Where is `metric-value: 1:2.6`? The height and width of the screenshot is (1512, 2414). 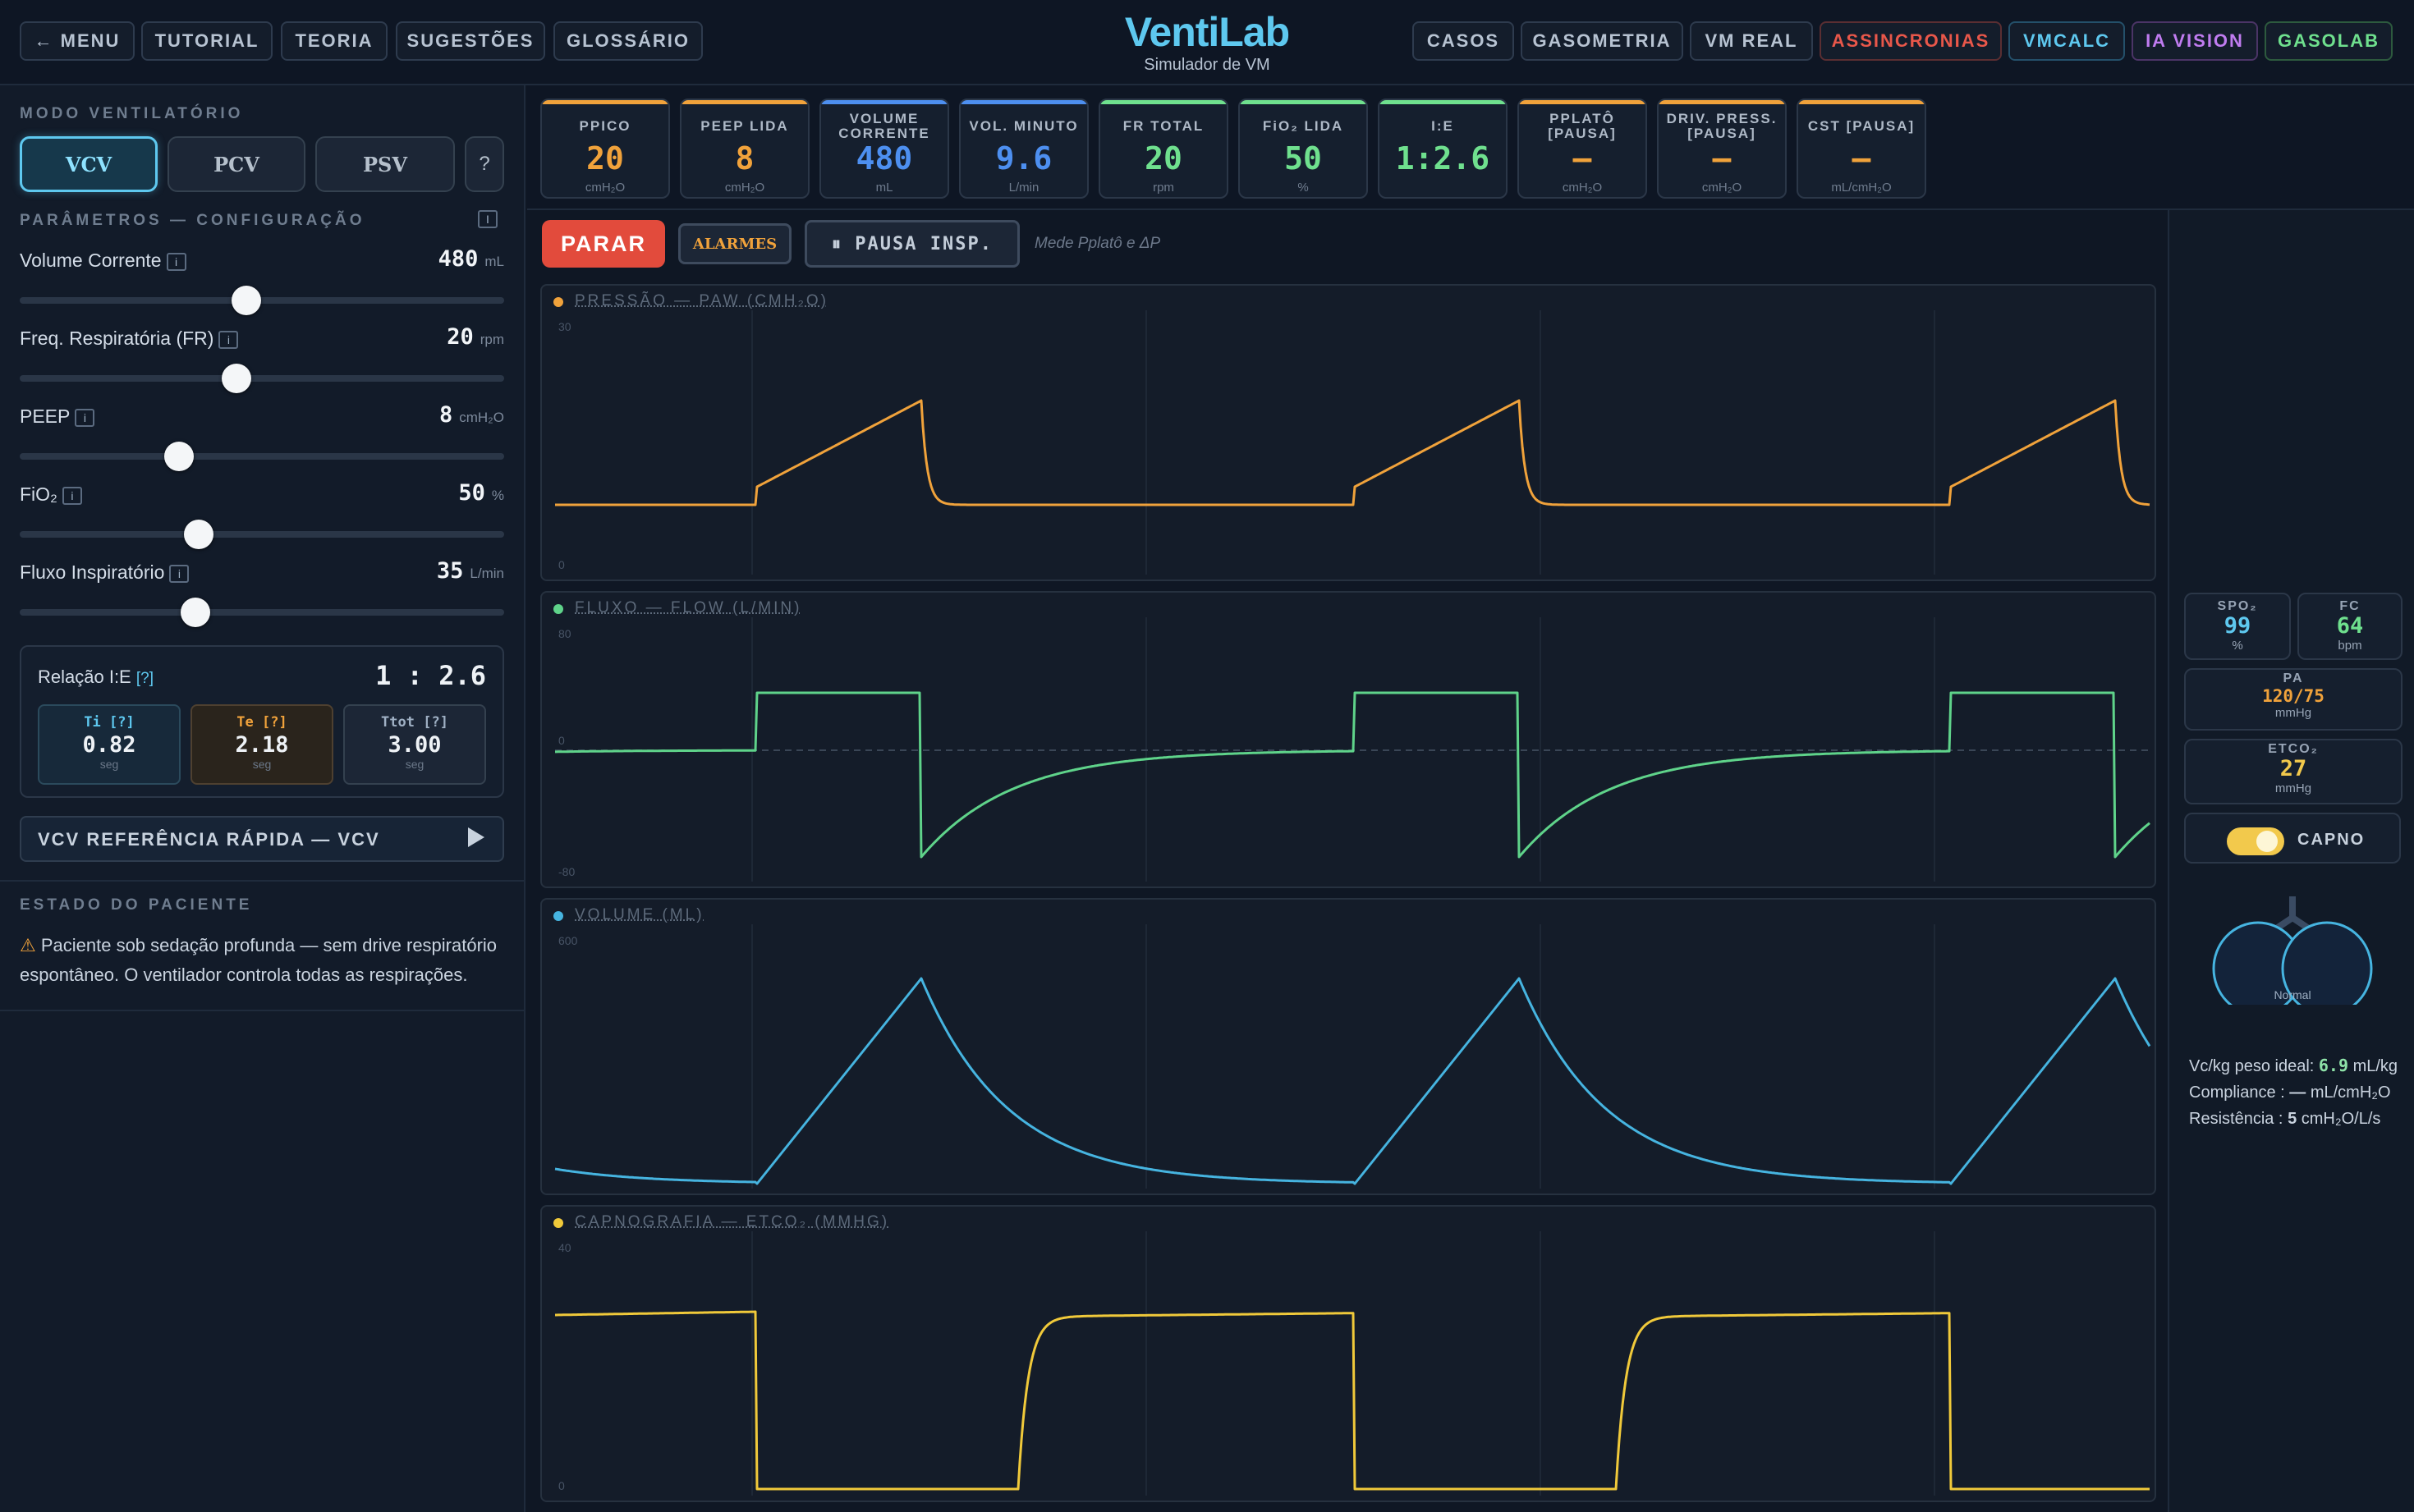
metric-value: 1:2.6 is located at coordinates (1442, 158).